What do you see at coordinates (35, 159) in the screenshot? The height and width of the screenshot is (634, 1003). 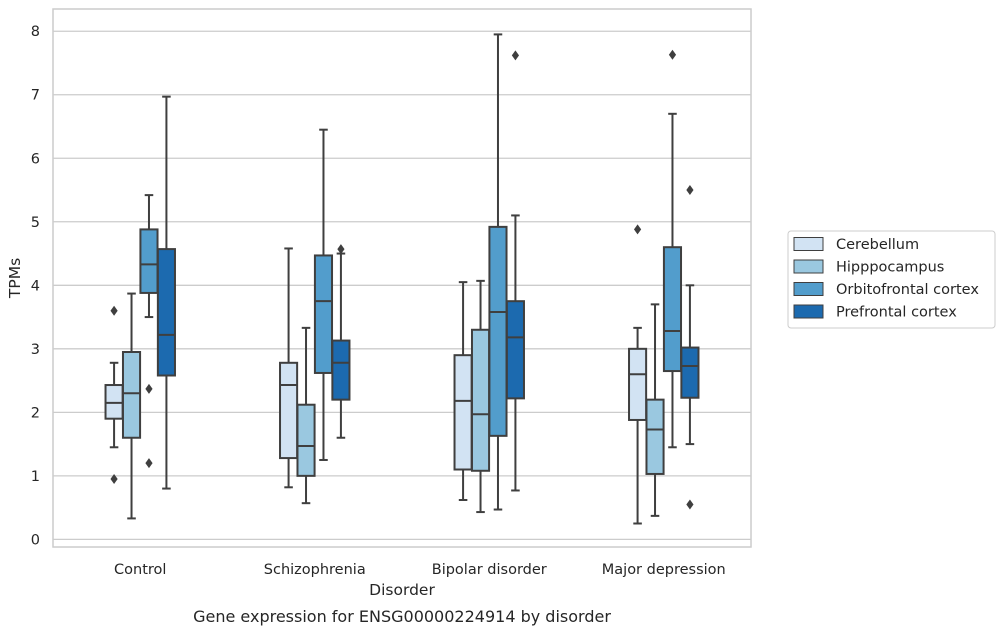 I see `y-tick-label: 6` at bounding box center [35, 159].